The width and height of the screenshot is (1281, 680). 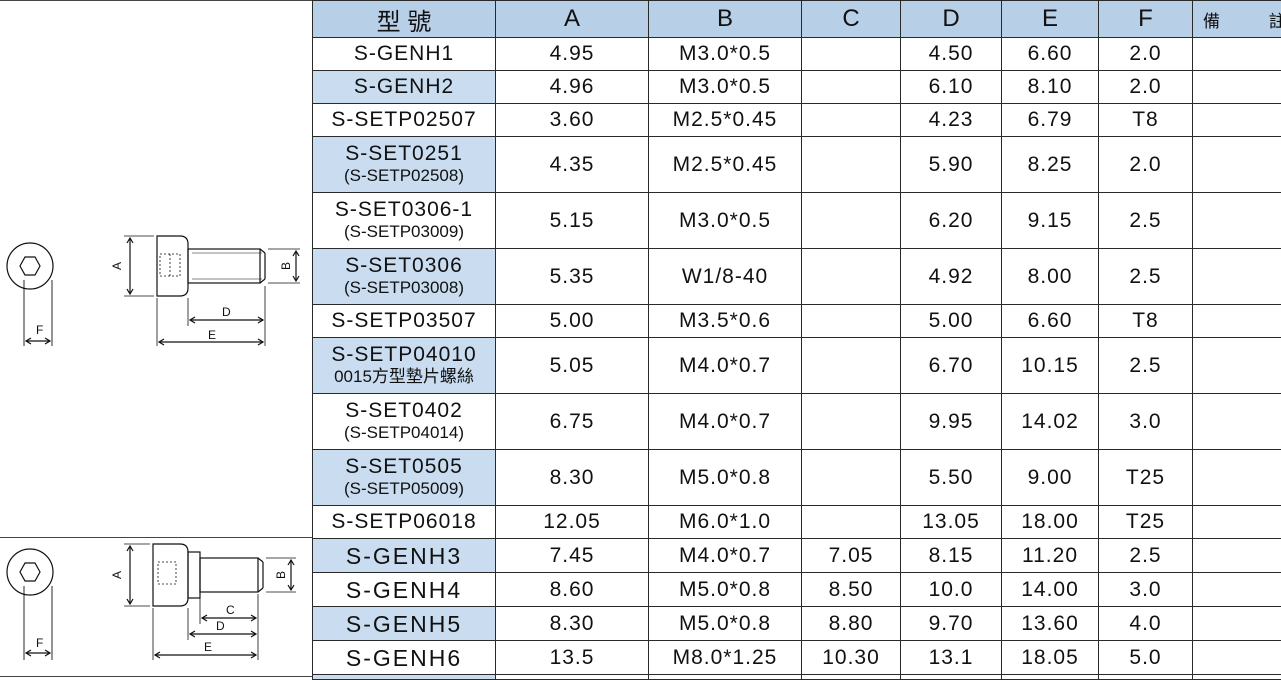 I want to click on cell-f: 5.0, so click(x=1146, y=658).